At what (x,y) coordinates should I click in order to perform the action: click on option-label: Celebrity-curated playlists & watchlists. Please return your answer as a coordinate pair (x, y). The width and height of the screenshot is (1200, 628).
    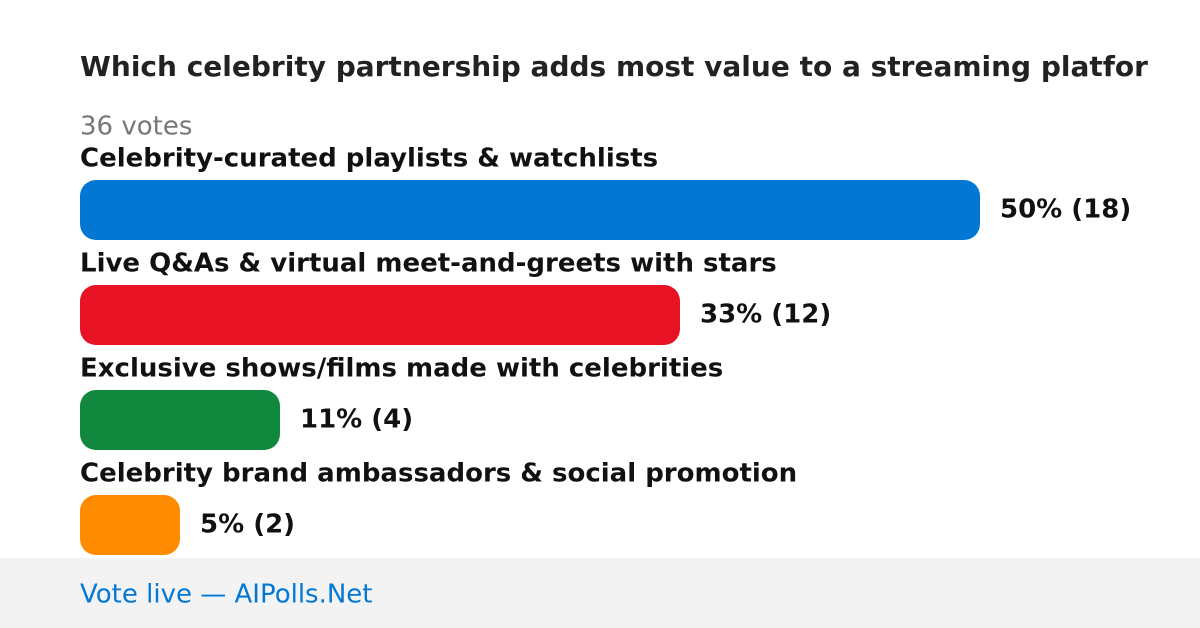
    Looking at the image, I should click on (369, 159).